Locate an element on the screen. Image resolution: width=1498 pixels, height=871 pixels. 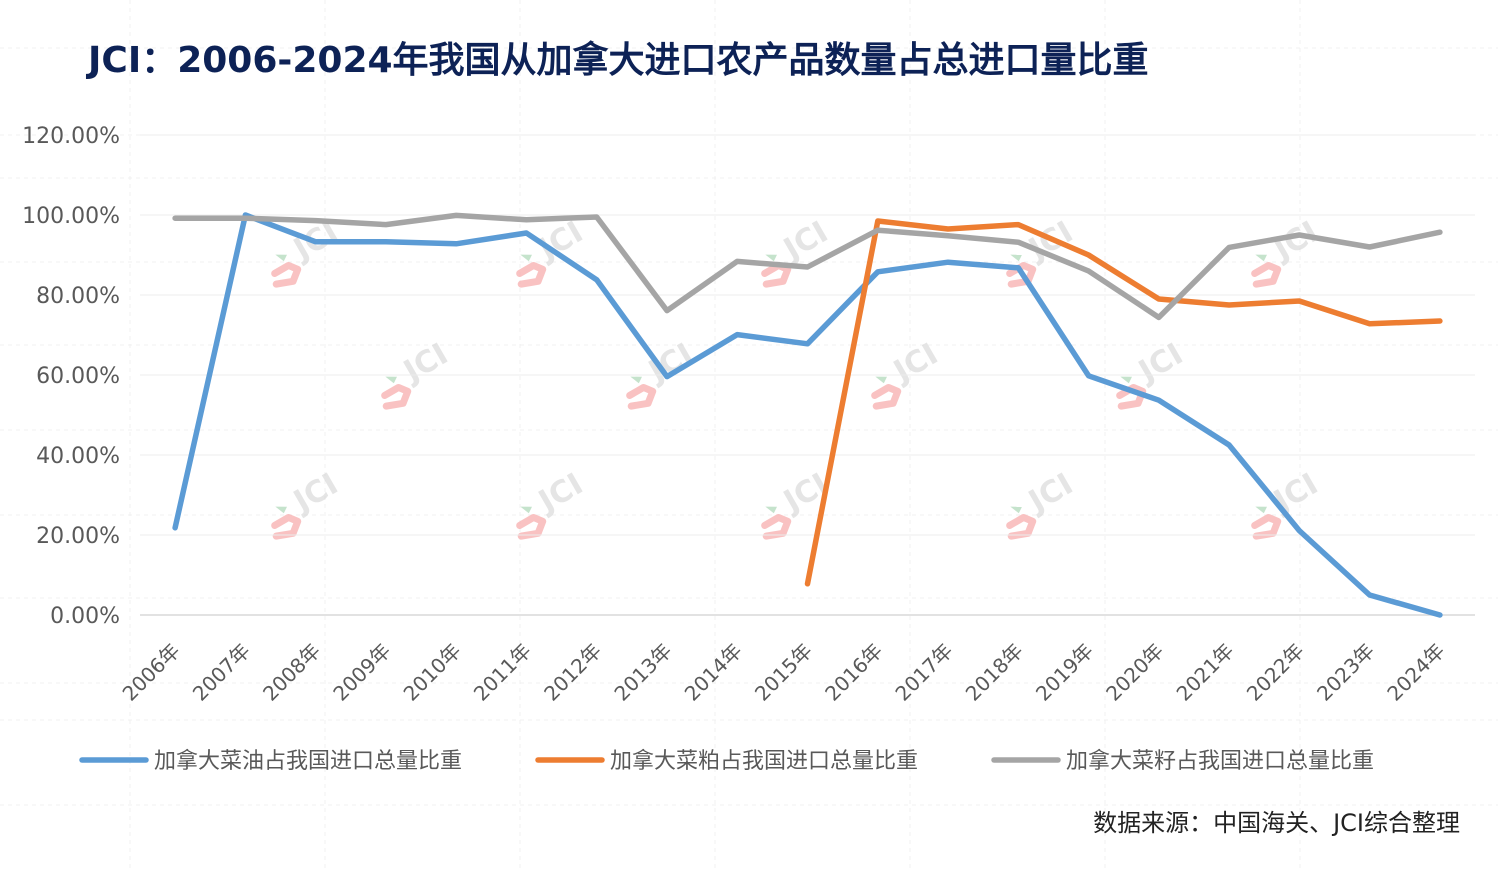
y-tick-label: 80.00% is located at coordinates (78, 296).